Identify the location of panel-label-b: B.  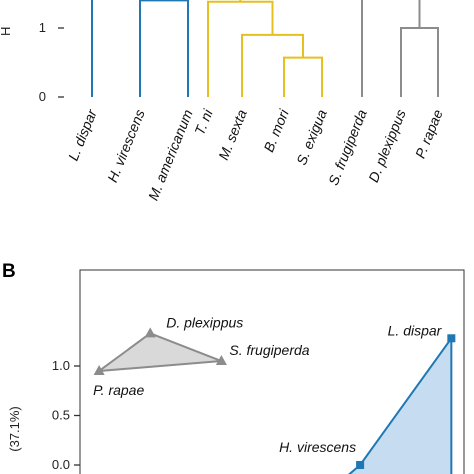
(9, 271).